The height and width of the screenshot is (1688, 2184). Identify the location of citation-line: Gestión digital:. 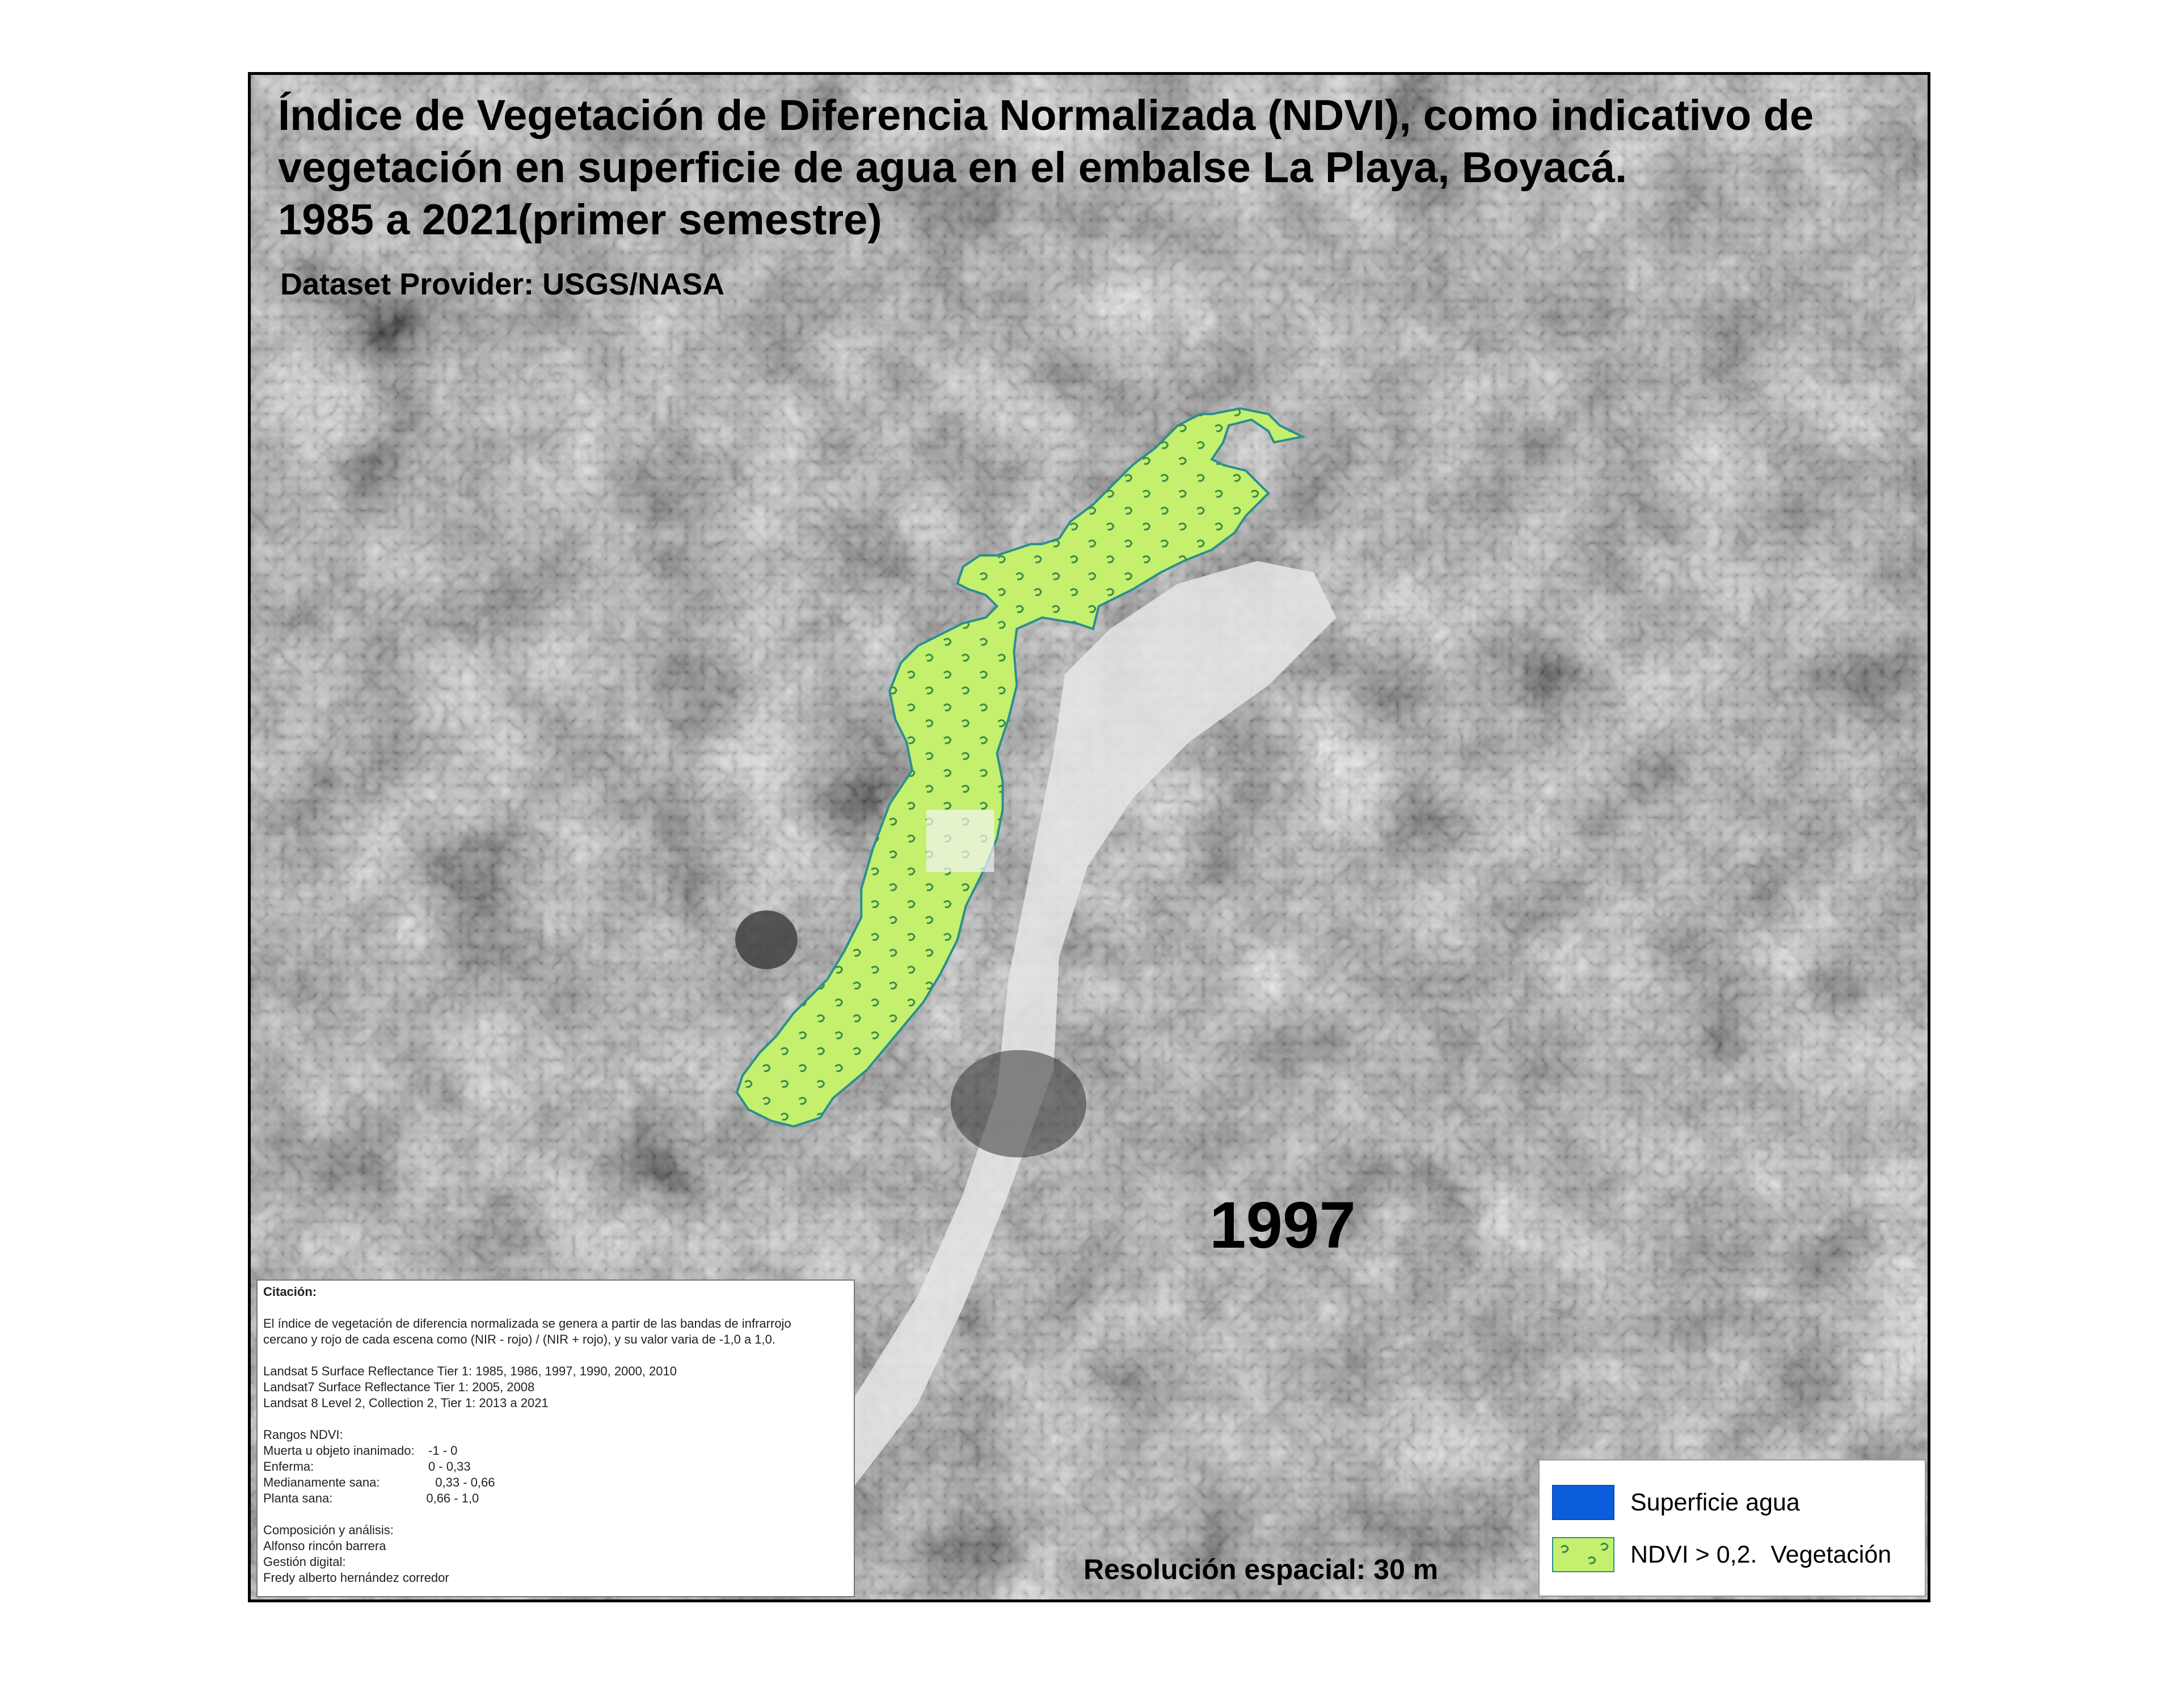
(304, 1562).